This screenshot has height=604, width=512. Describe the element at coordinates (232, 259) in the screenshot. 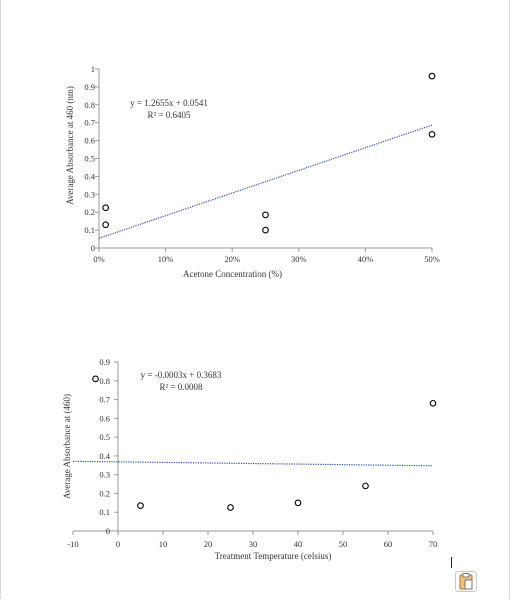

I see `x-tick-label: 20%` at that location.